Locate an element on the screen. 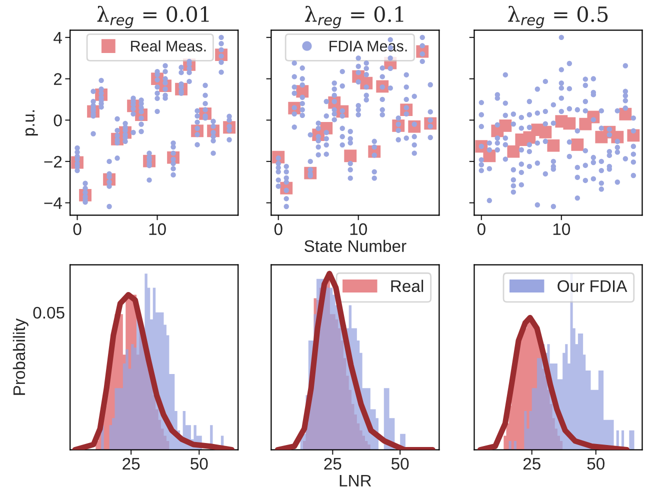 Image resolution: width=655 pixels, height=497 pixels. legend-label: FDIA Meas. is located at coordinates (368, 46).